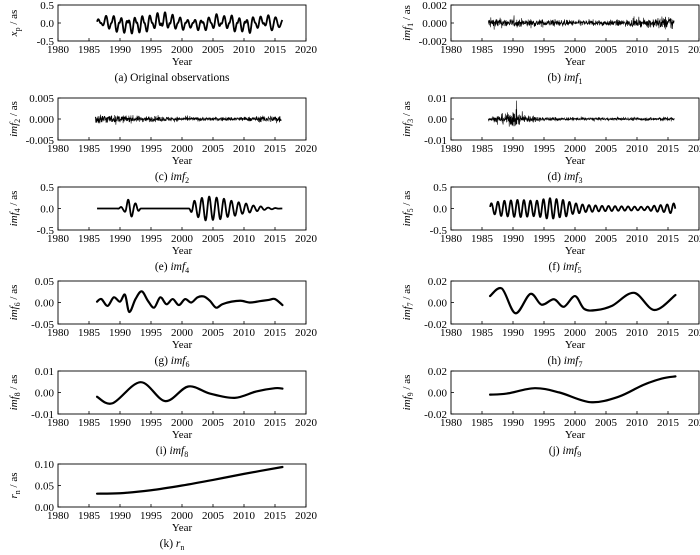  Describe the element at coordinates (565, 178) in the screenshot. I see `panel-caption: (d) imf3` at that location.